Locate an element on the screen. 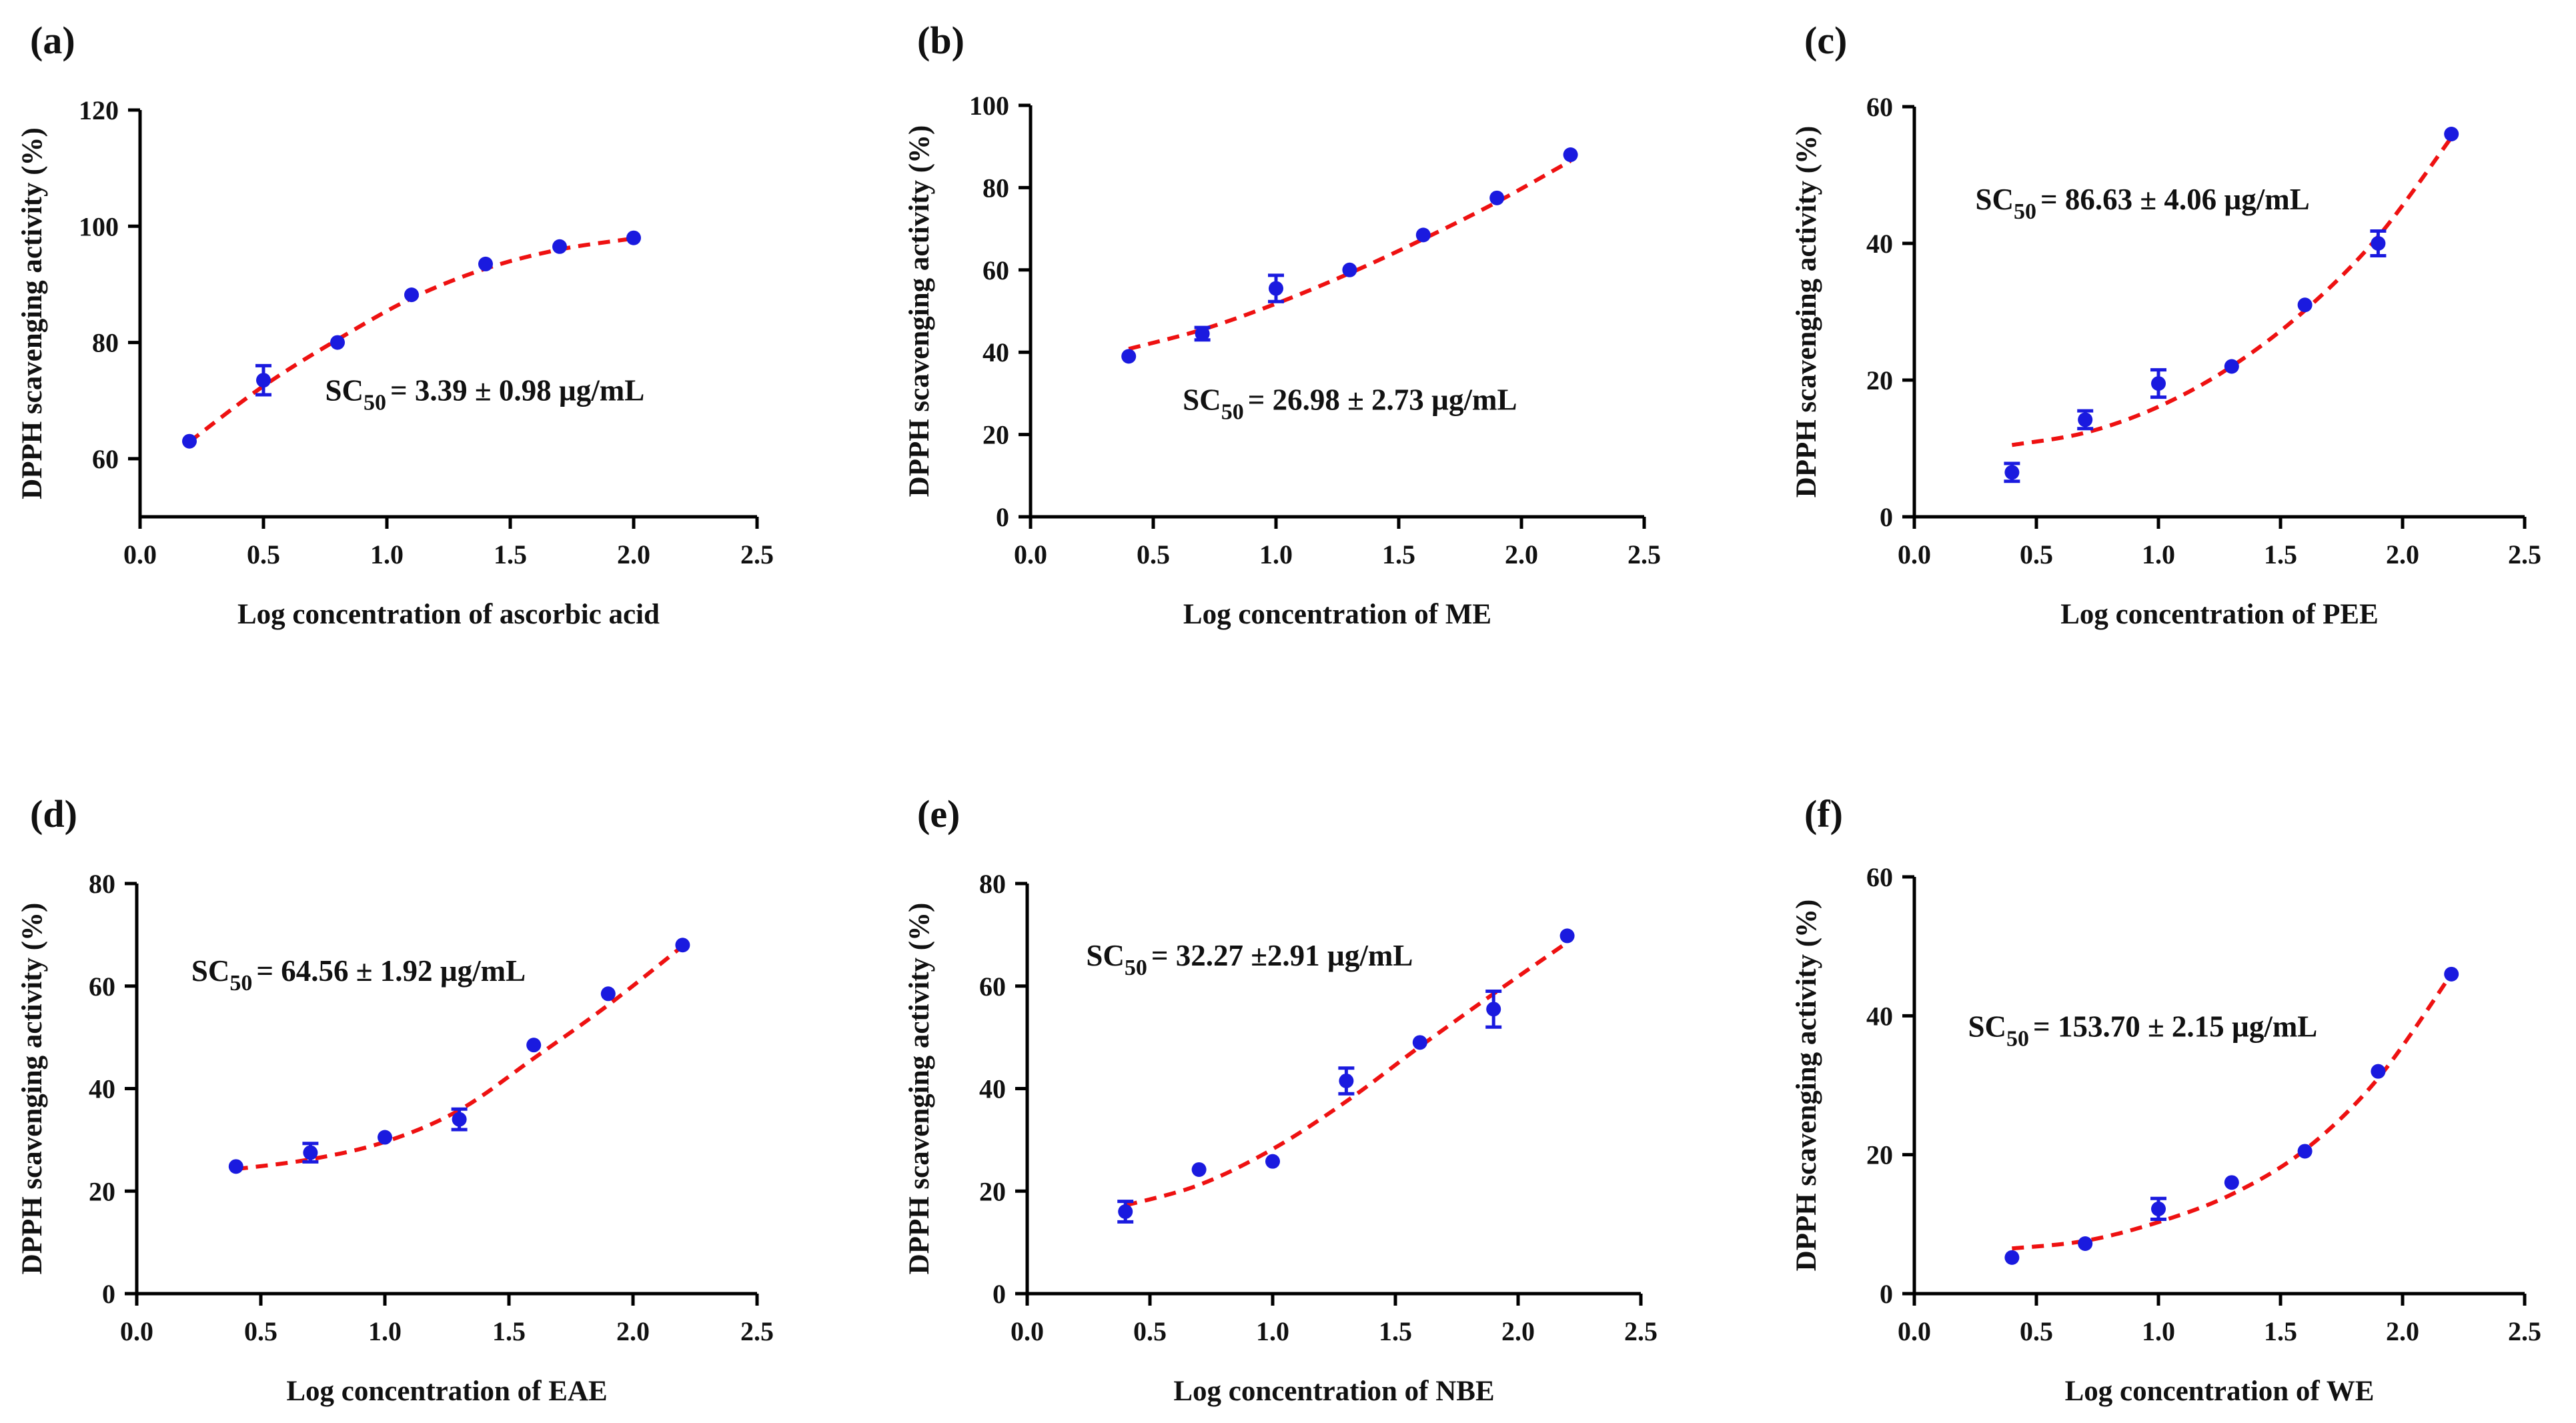 The image size is (2576, 1423). panel-letter: (f) is located at coordinates (1824, 814).